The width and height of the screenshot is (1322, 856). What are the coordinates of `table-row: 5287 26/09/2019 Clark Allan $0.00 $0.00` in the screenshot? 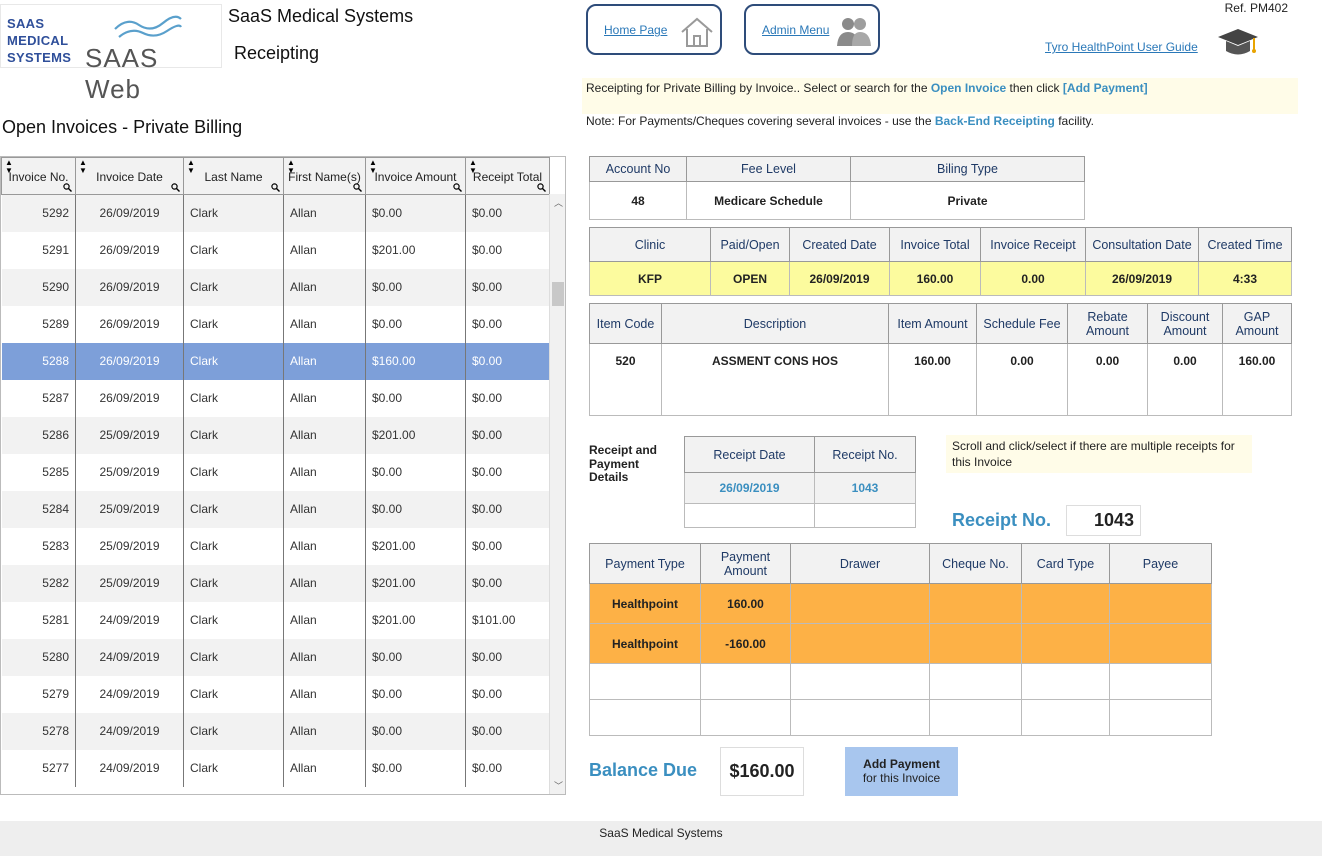 It's located at (275, 398).